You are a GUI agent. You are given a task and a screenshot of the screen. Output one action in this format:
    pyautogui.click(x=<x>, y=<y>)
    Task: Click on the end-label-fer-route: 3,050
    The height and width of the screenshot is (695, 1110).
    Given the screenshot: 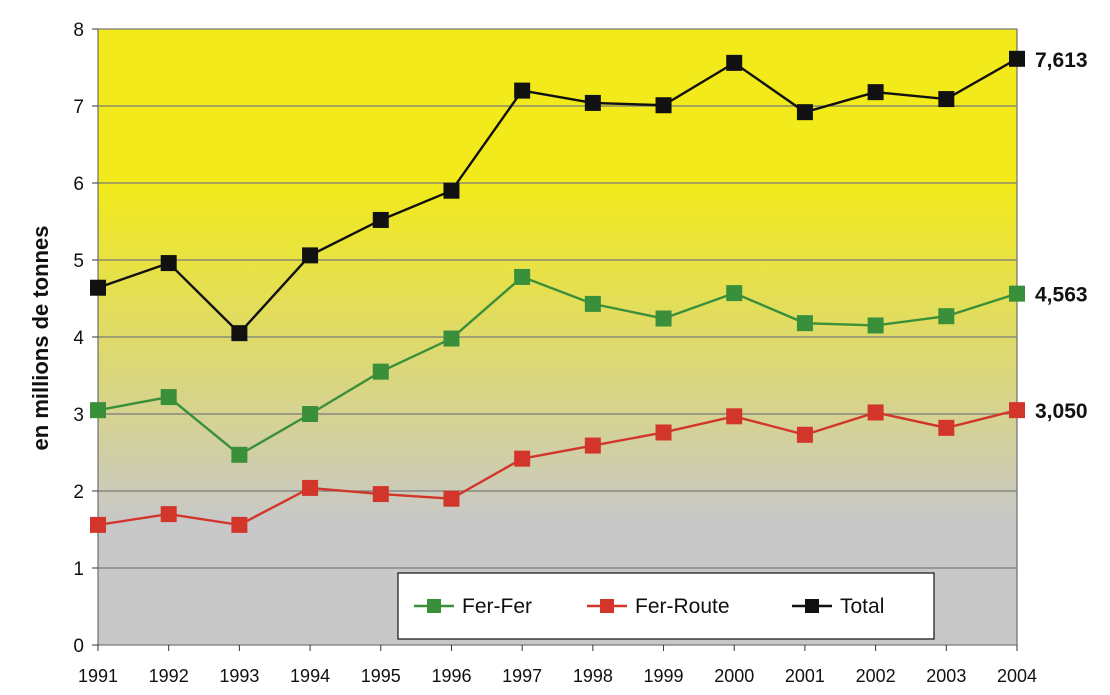 What is the action you would take?
    pyautogui.click(x=1061, y=411)
    